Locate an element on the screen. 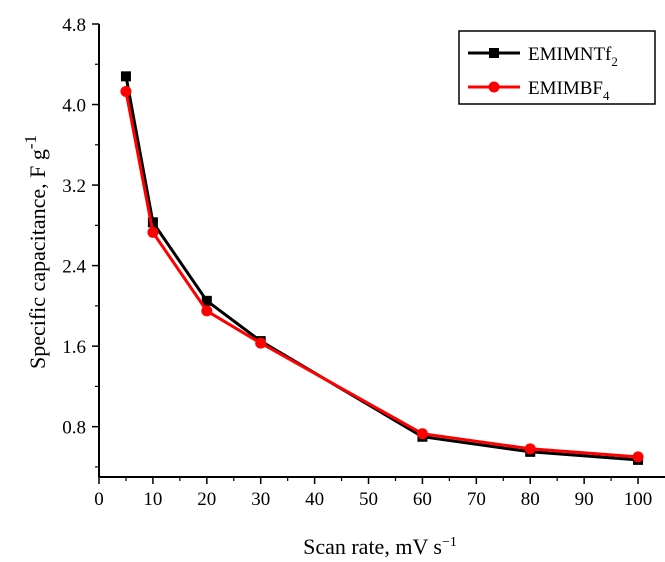 This screenshot has width=665, height=562. y-ticks: 0.8 1.6 2.4 3.2 4.0 4.8 is located at coordinates (80, 241).